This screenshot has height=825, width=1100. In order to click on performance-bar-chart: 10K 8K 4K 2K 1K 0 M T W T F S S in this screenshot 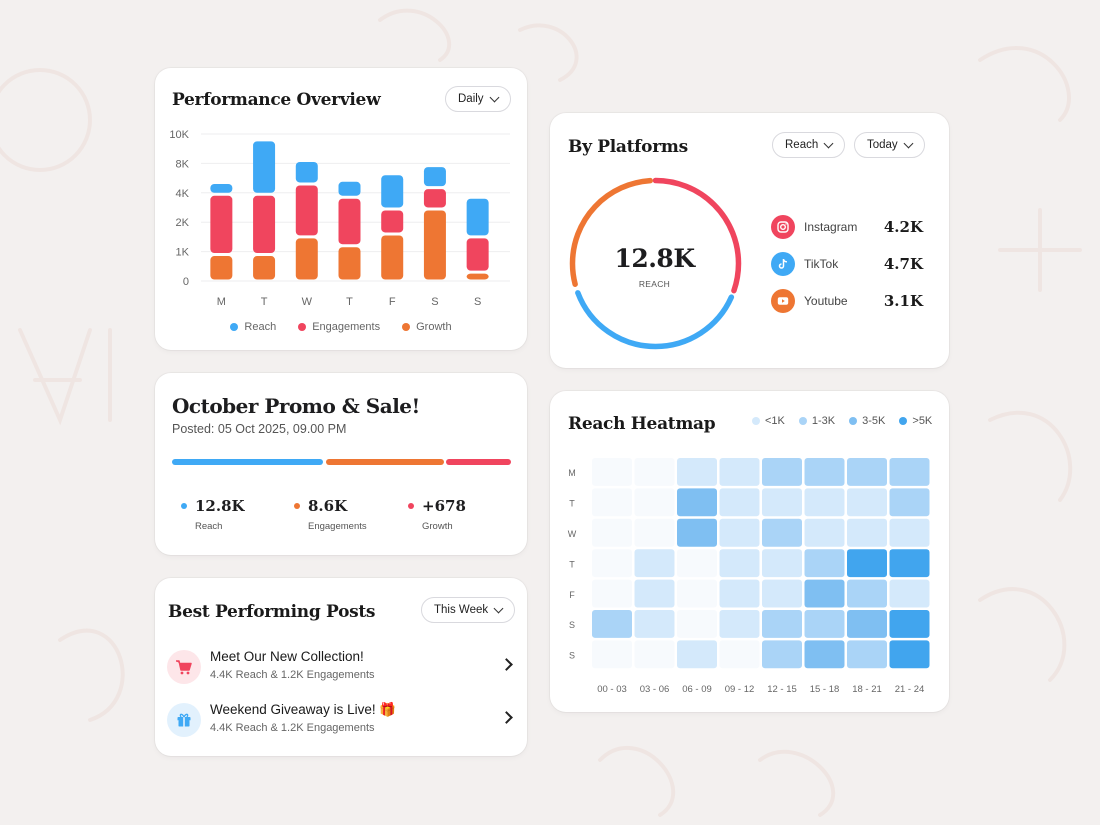, I will do `click(339, 218)`.